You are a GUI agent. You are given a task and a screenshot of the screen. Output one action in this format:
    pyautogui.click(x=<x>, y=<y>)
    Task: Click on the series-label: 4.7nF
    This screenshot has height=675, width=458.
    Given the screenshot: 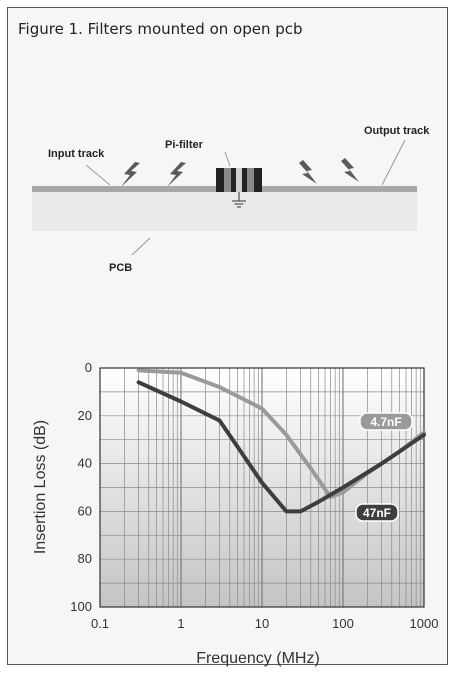 What is the action you would take?
    pyautogui.click(x=385, y=422)
    